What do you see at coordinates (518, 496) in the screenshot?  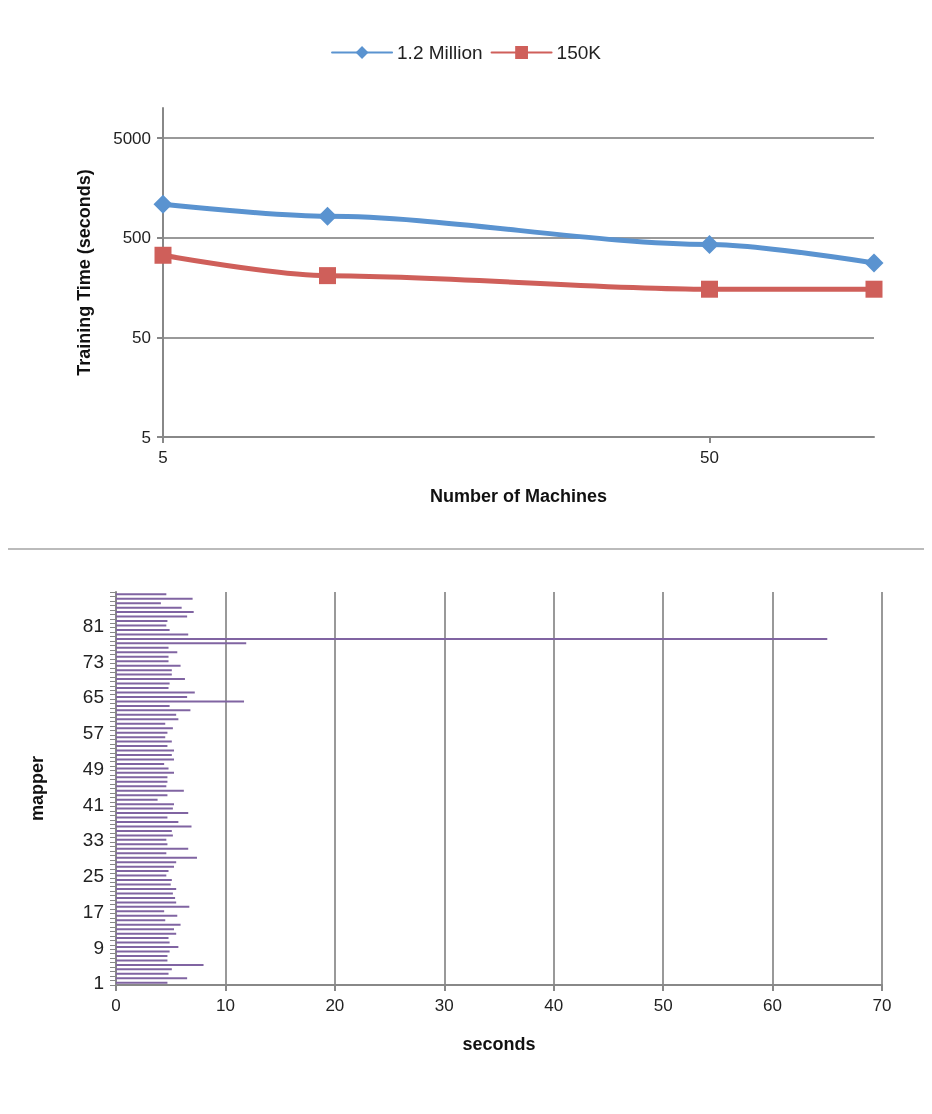 I see `x-axis-title: Number of Machines` at bounding box center [518, 496].